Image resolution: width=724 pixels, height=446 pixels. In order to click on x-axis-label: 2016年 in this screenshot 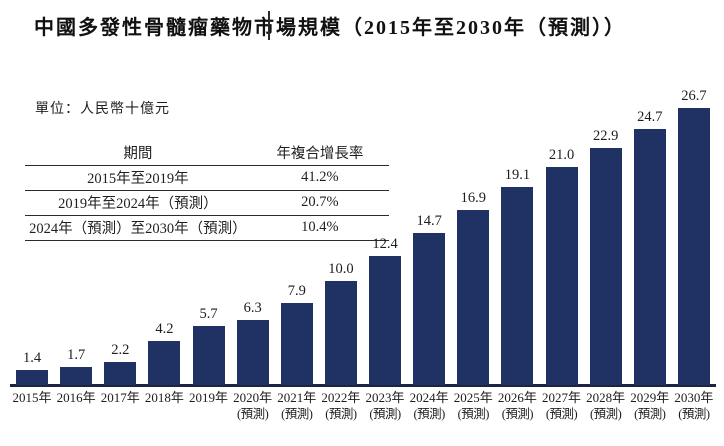, I will do `click(76, 398)`.